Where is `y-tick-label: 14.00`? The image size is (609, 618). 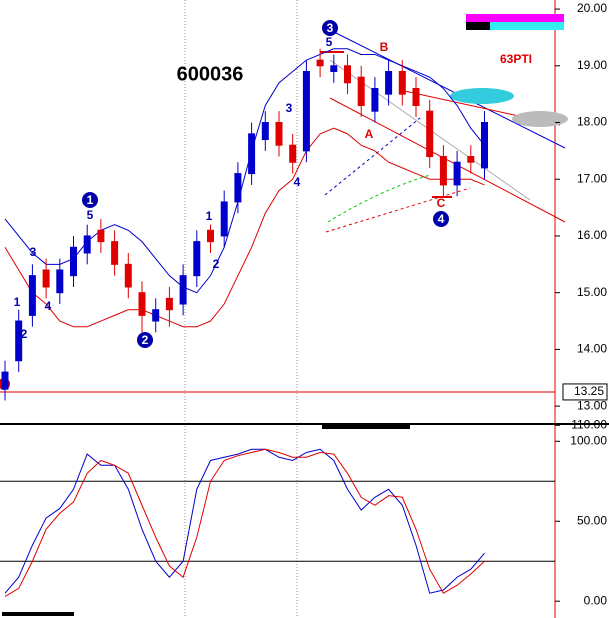
y-tick-label: 14.00 is located at coordinates (592, 349).